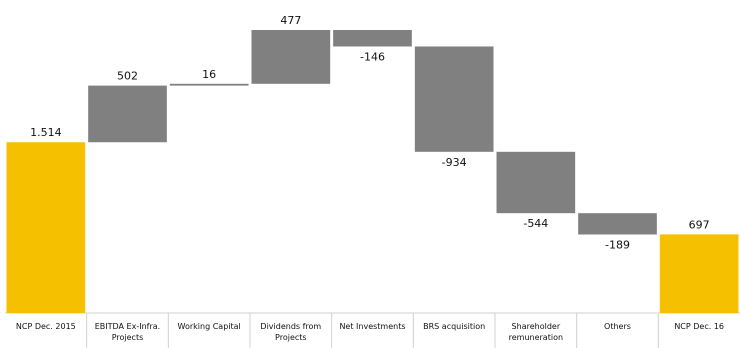 Image resolution: width=740 pixels, height=348 pixels. I want to click on value-label: -146, so click(372, 56).